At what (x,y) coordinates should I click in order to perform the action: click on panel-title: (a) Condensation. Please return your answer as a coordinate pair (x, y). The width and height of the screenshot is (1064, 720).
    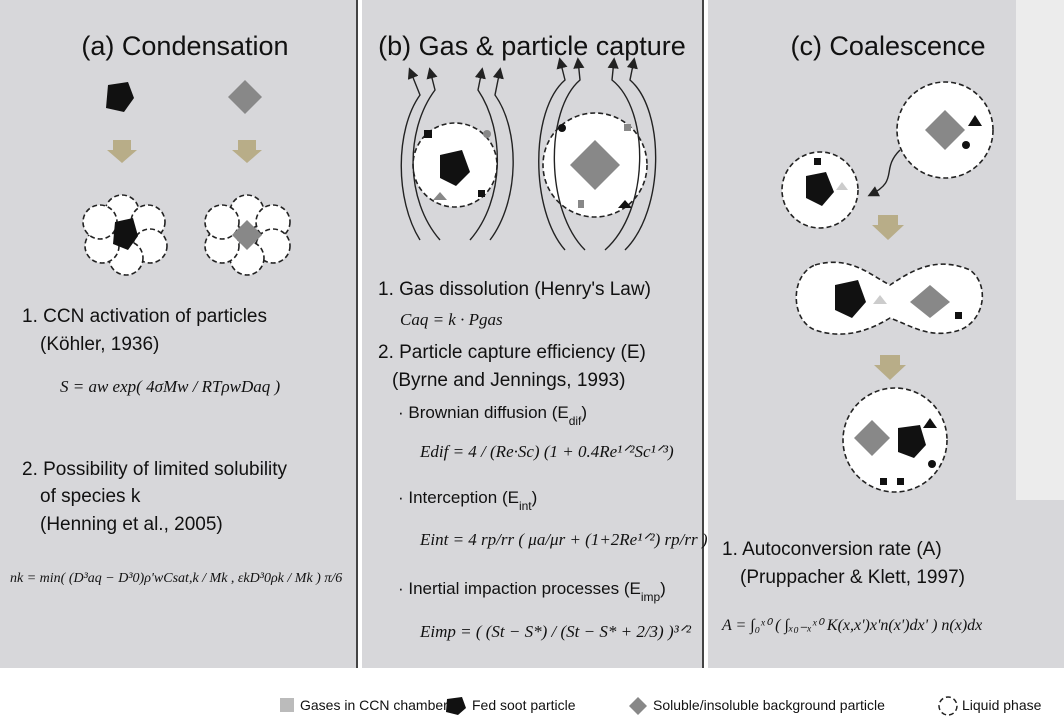
    Looking at the image, I should click on (184, 46).